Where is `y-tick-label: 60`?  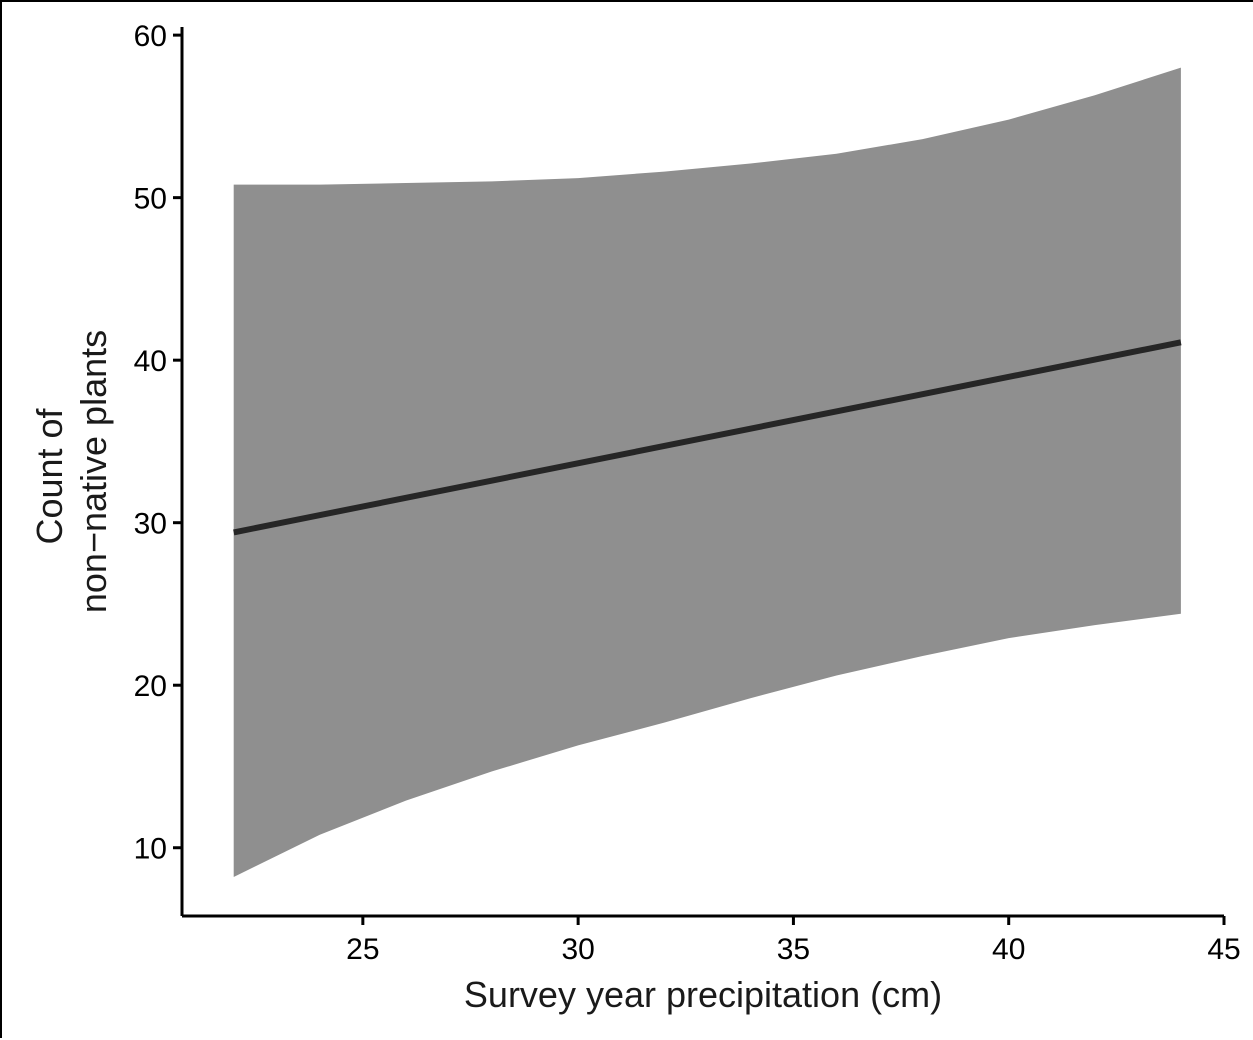 y-tick-label: 60 is located at coordinates (150, 36).